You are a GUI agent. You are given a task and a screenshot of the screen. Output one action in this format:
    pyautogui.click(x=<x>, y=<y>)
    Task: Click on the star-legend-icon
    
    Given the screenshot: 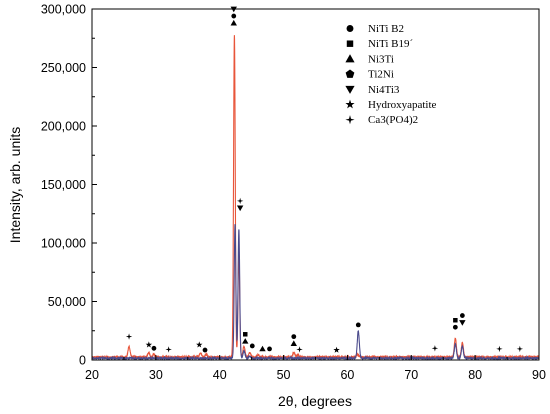 What is the action you would take?
    pyautogui.click(x=350, y=104)
    